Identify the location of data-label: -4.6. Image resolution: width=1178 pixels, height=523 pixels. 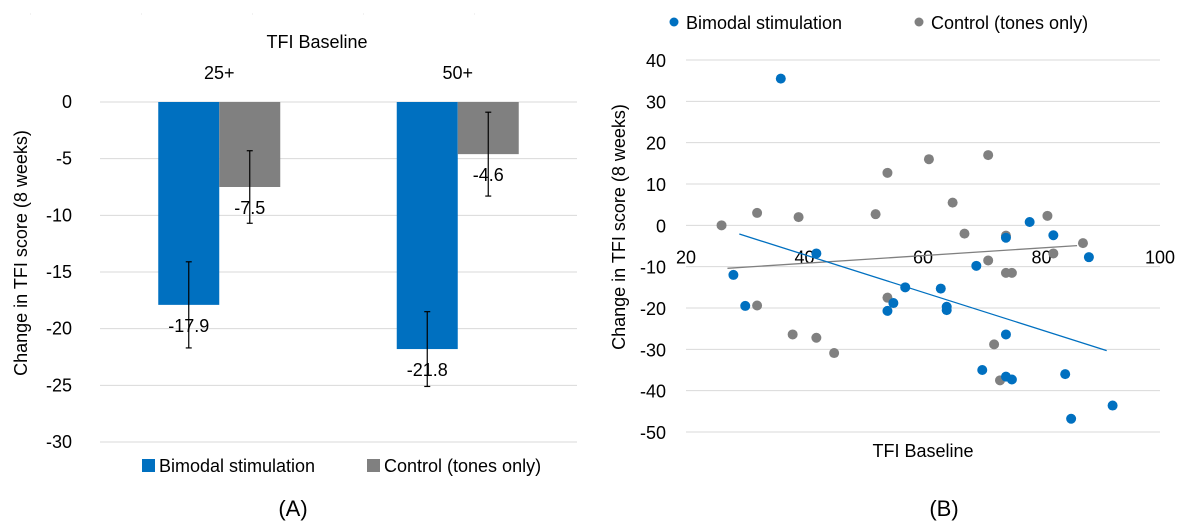
(488, 175).